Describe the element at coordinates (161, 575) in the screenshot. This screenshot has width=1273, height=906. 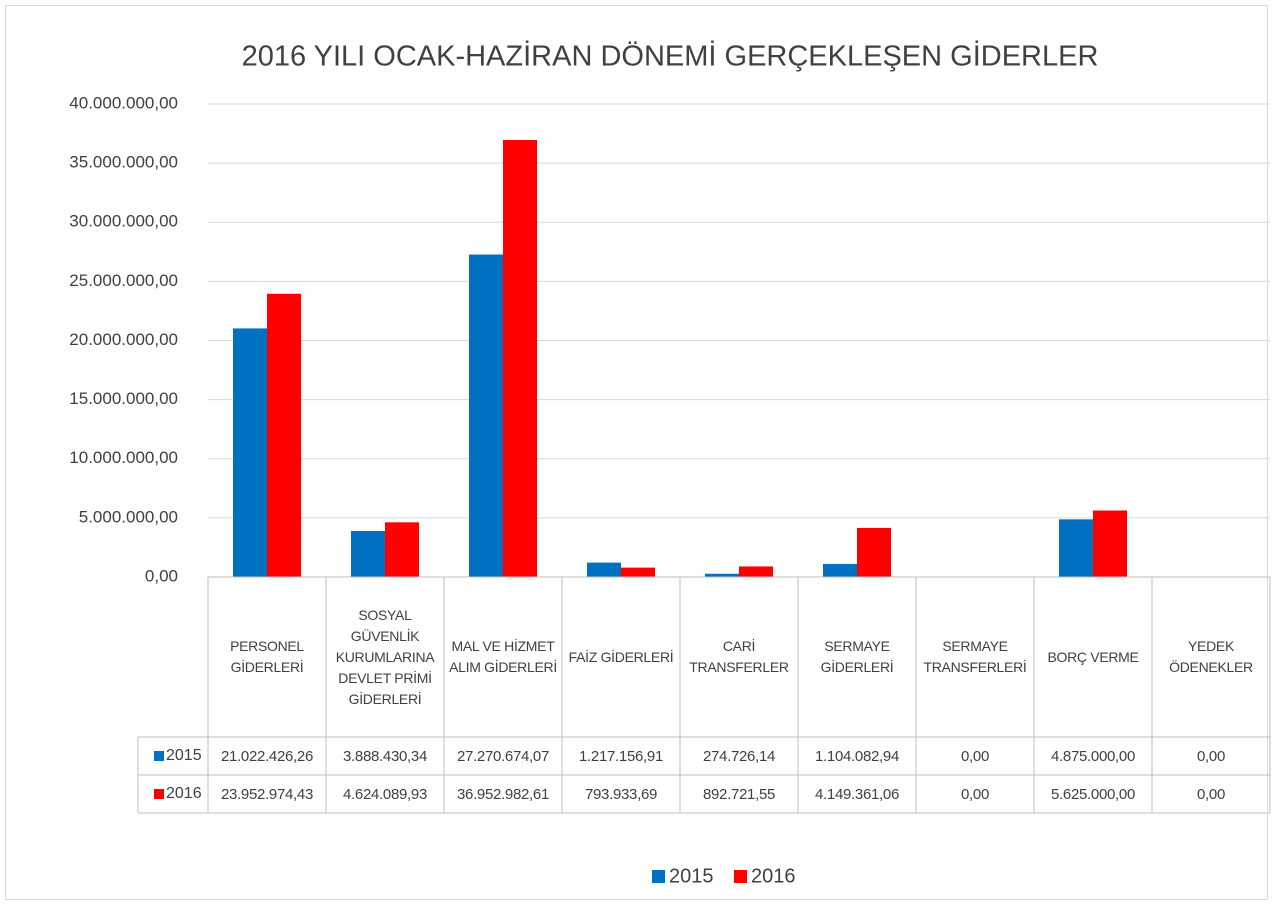
I see `y-tick-label: 0,00` at that location.